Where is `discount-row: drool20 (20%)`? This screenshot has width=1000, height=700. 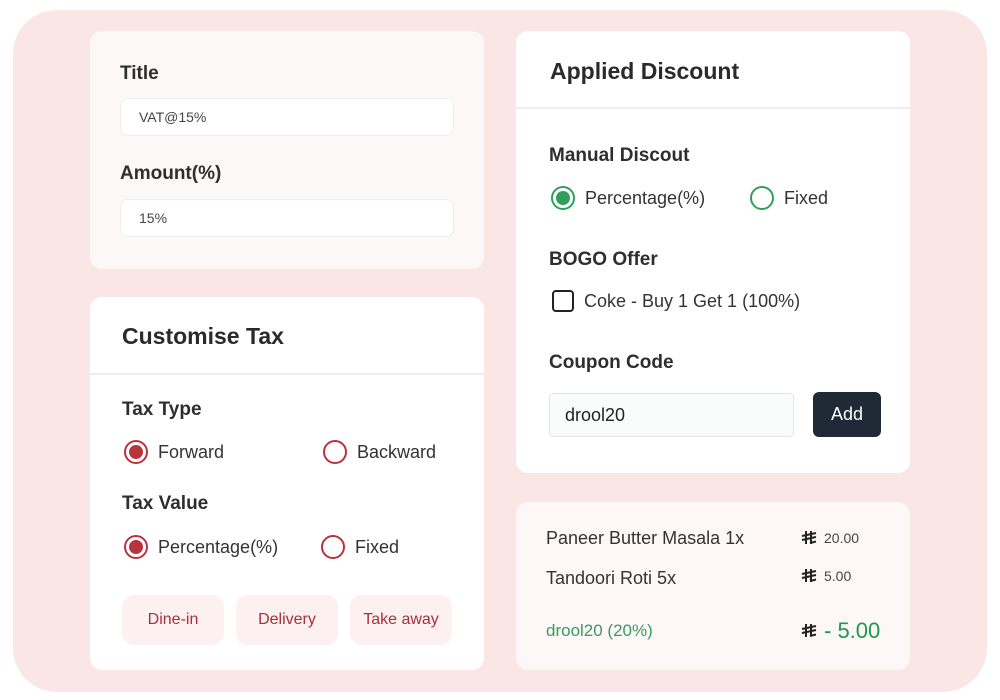 discount-row: drool20 (20%) is located at coordinates (713, 631).